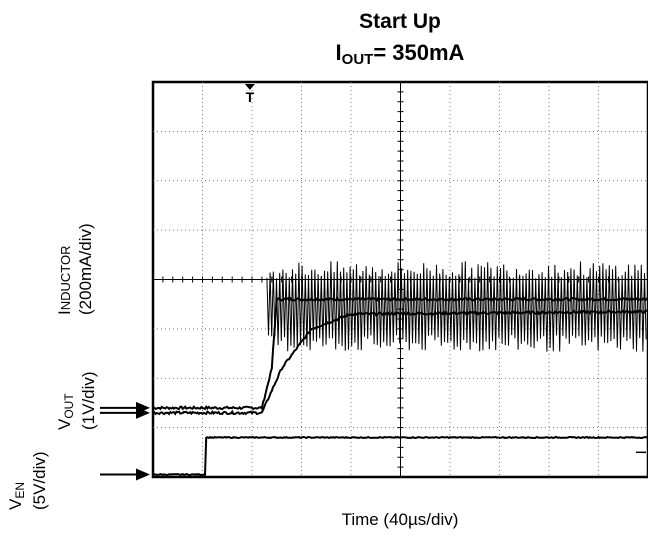 This screenshot has height=539, width=648. I want to click on ven-trace, so click(400, 456).